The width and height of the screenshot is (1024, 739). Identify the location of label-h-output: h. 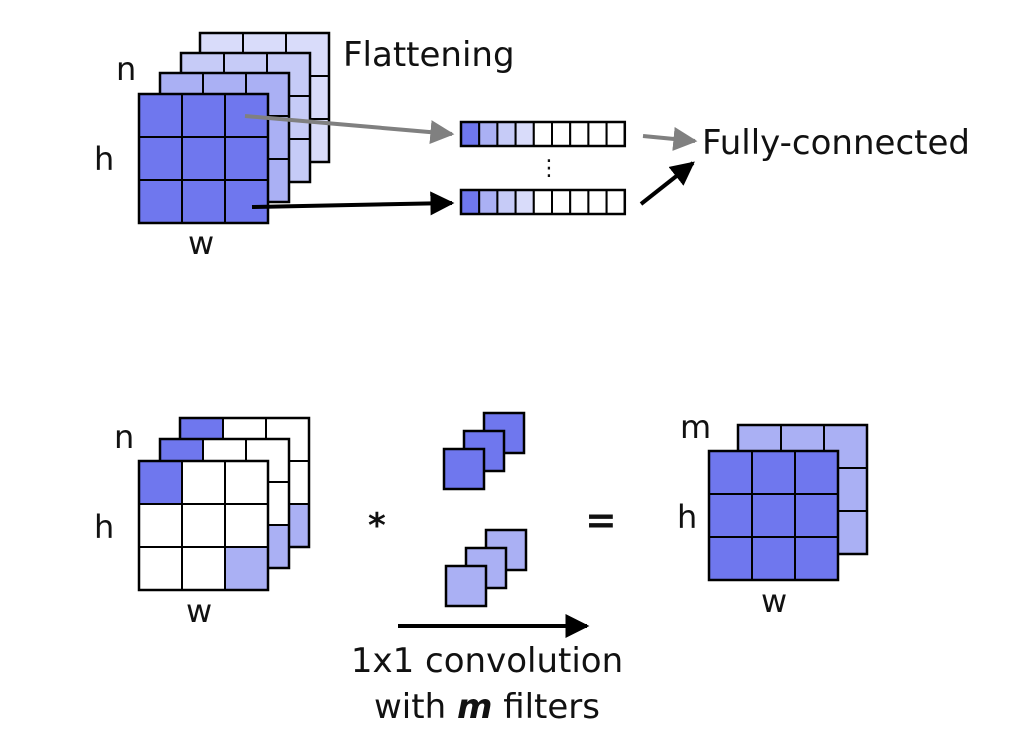
(687, 517).